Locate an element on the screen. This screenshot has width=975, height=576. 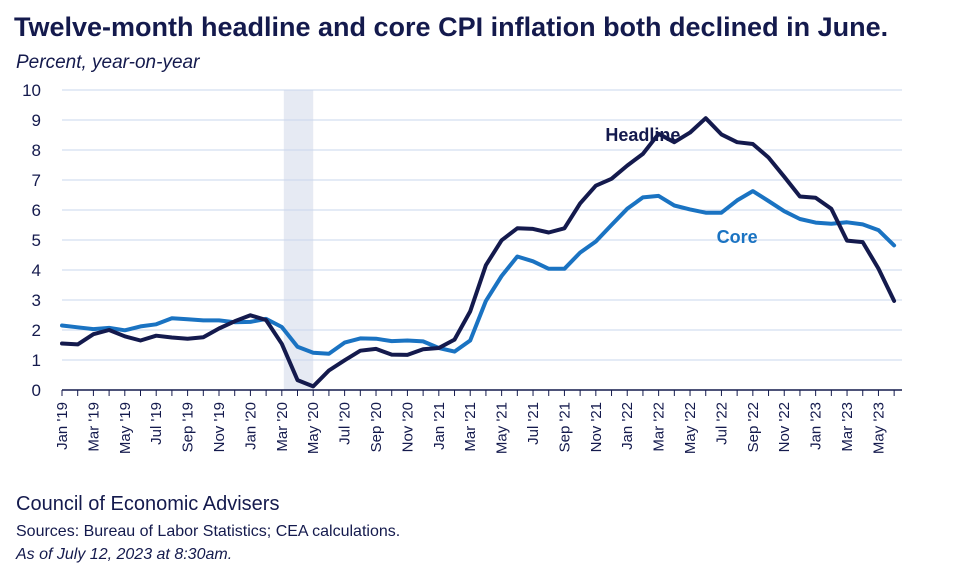
footer-as-of-date: As of July 12, 2023 at 8:30am. is located at coordinates (124, 554).